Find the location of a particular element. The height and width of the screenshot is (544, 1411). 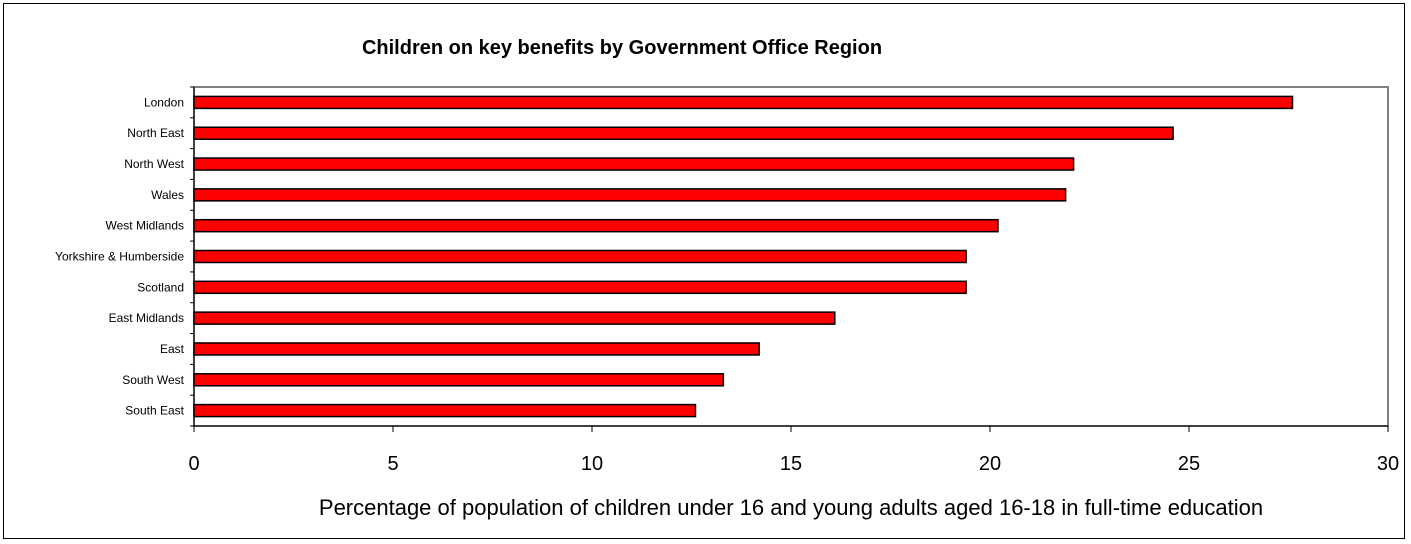

category-label: Scotland is located at coordinates (160, 287).